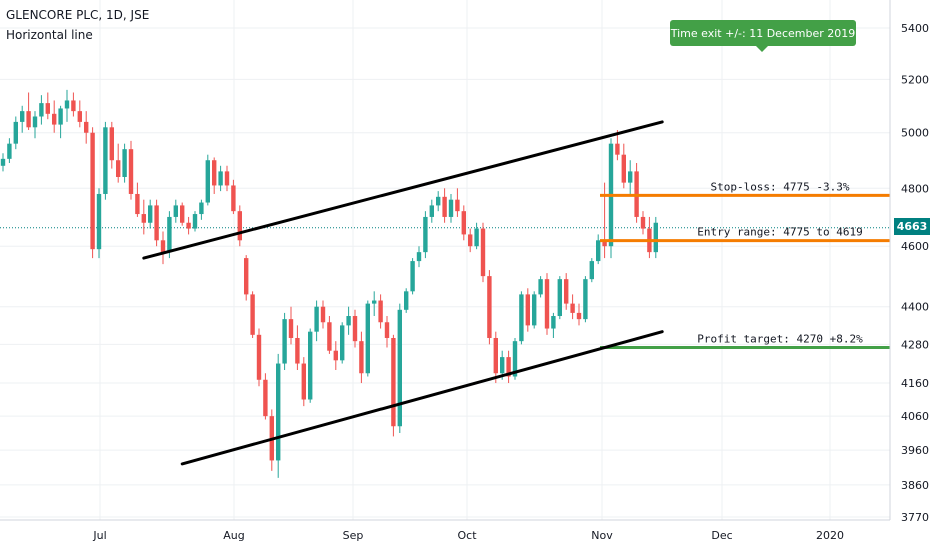 This screenshot has height=550, width=932. Describe the element at coordinates (99, 535) in the screenshot. I see `x-tick-label: Jul` at that location.